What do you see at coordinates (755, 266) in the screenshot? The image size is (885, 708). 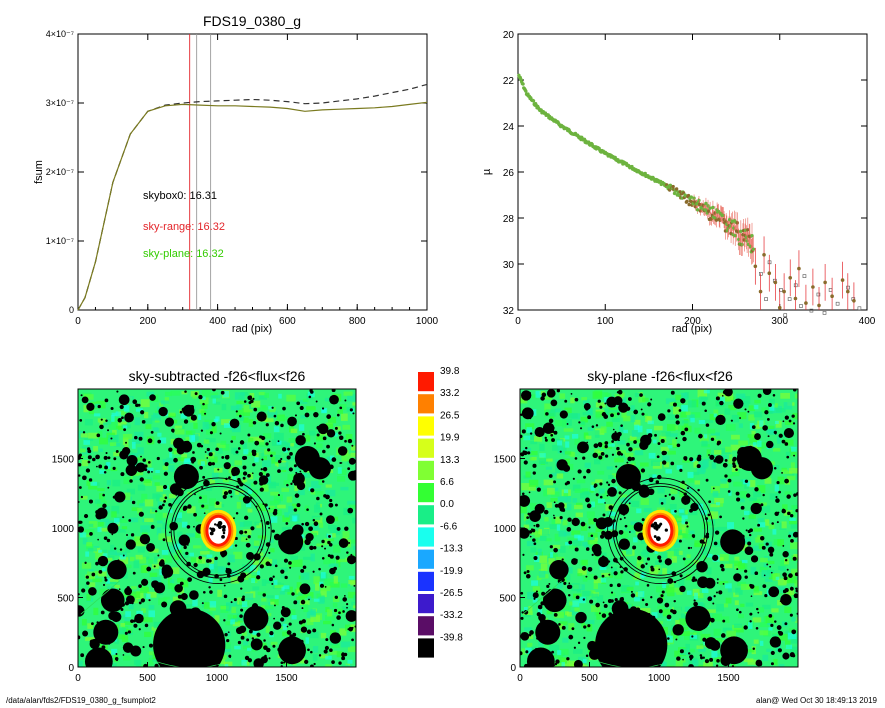 I see `mu-outer-point` at bounding box center [755, 266].